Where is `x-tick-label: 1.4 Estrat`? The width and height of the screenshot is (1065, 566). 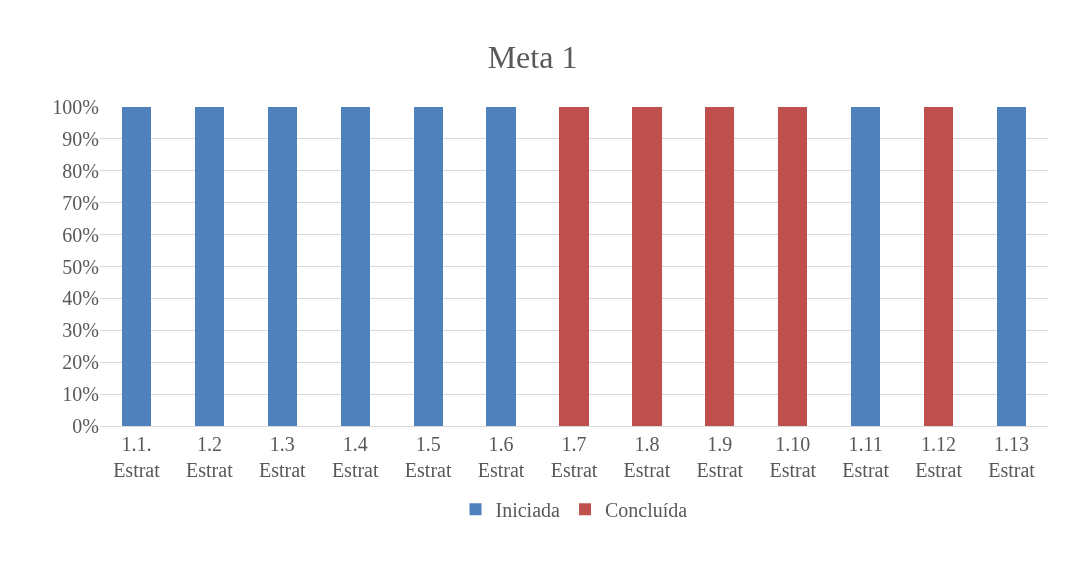
x-tick-label: 1.4 Estrat is located at coordinates (355, 457).